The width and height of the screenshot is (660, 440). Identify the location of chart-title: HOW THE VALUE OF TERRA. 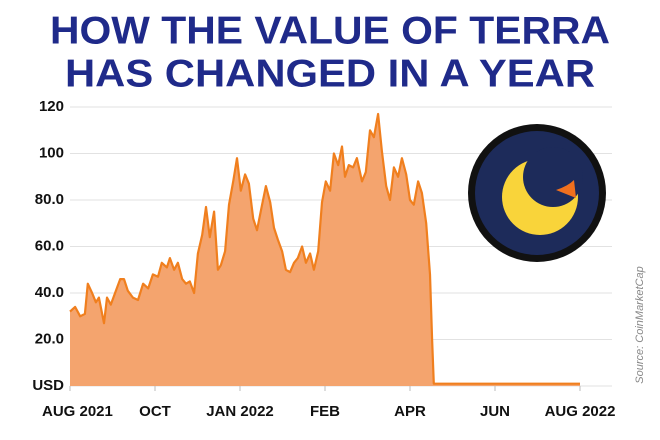
(330, 30).